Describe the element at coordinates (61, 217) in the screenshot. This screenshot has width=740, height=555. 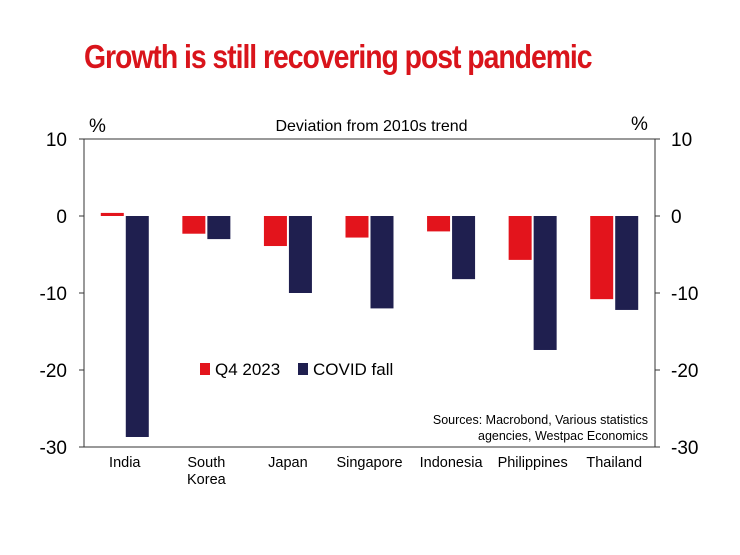
I see `y-tick-label-left: 0` at that location.